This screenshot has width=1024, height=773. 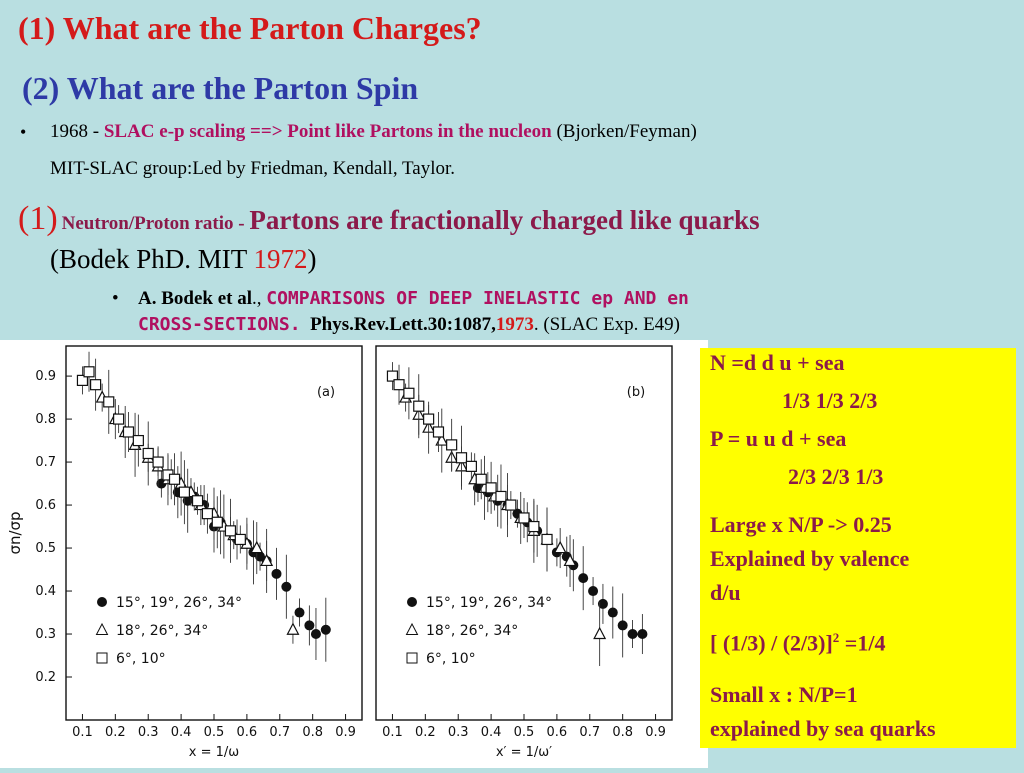 What do you see at coordinates (45, 505) in the screenshot?
I see `y-tick-label: 0.6` at bounding box center [45, 505].